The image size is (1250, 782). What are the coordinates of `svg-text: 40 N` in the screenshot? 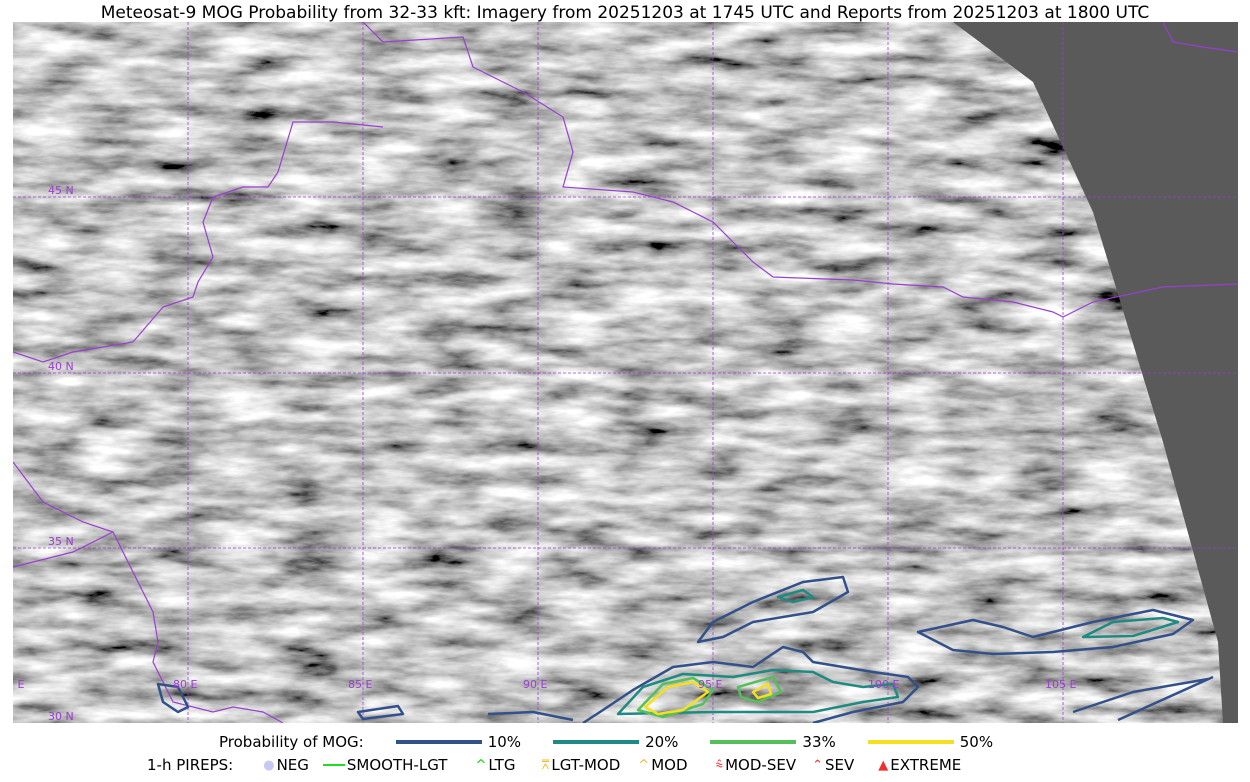 It's located at (61, 366).